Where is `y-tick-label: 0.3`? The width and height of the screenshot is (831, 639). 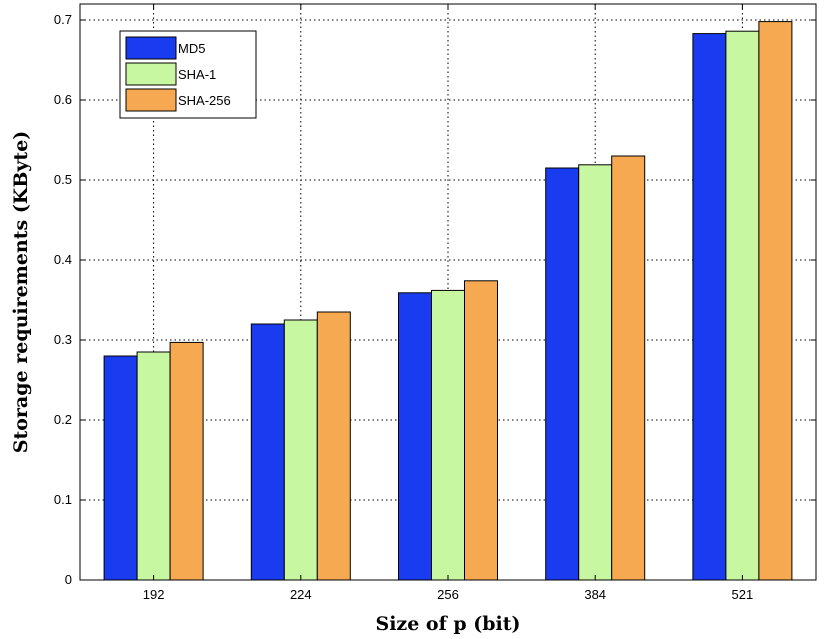
y-tick-label: 0.3 is located at coordinates (63, 339).